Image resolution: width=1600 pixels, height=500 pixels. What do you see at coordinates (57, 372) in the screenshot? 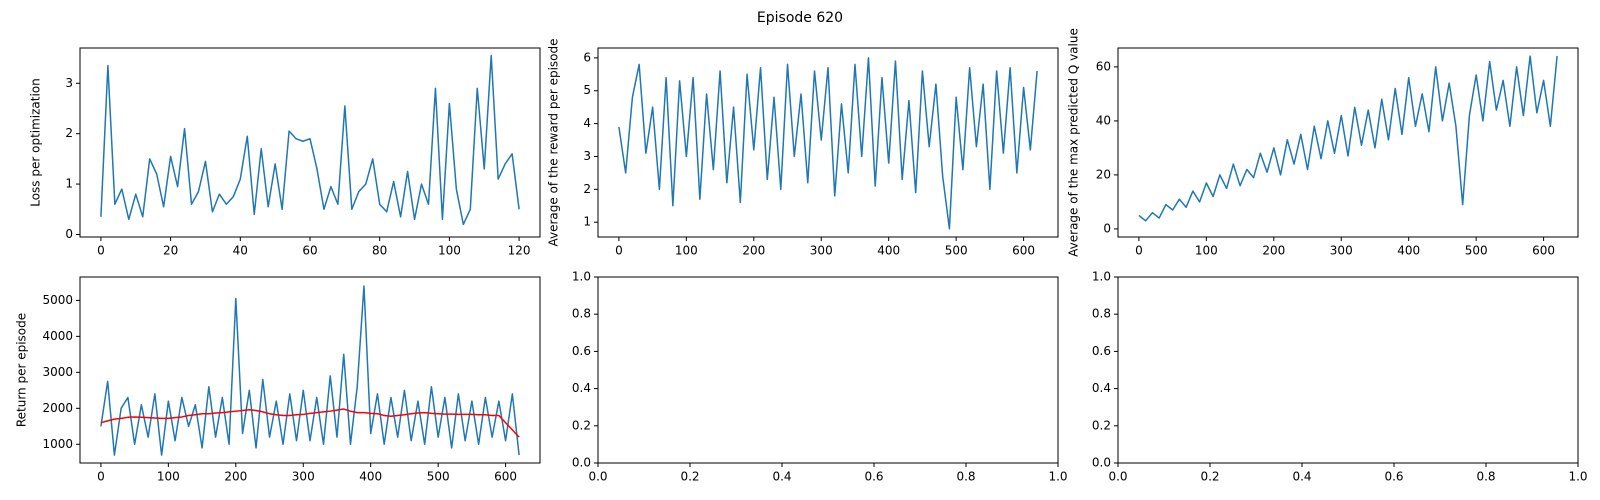
I see `y-tick-label: 3000` at bounding box center [57, 372].